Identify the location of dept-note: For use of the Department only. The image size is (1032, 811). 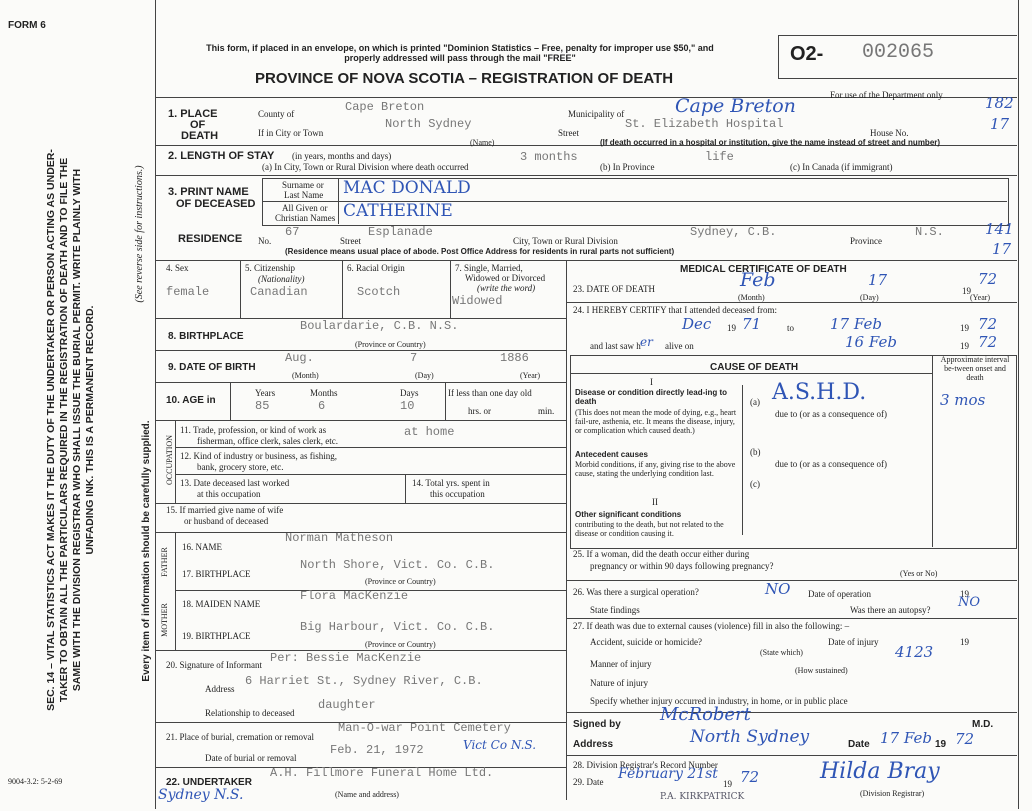
(886, 95).